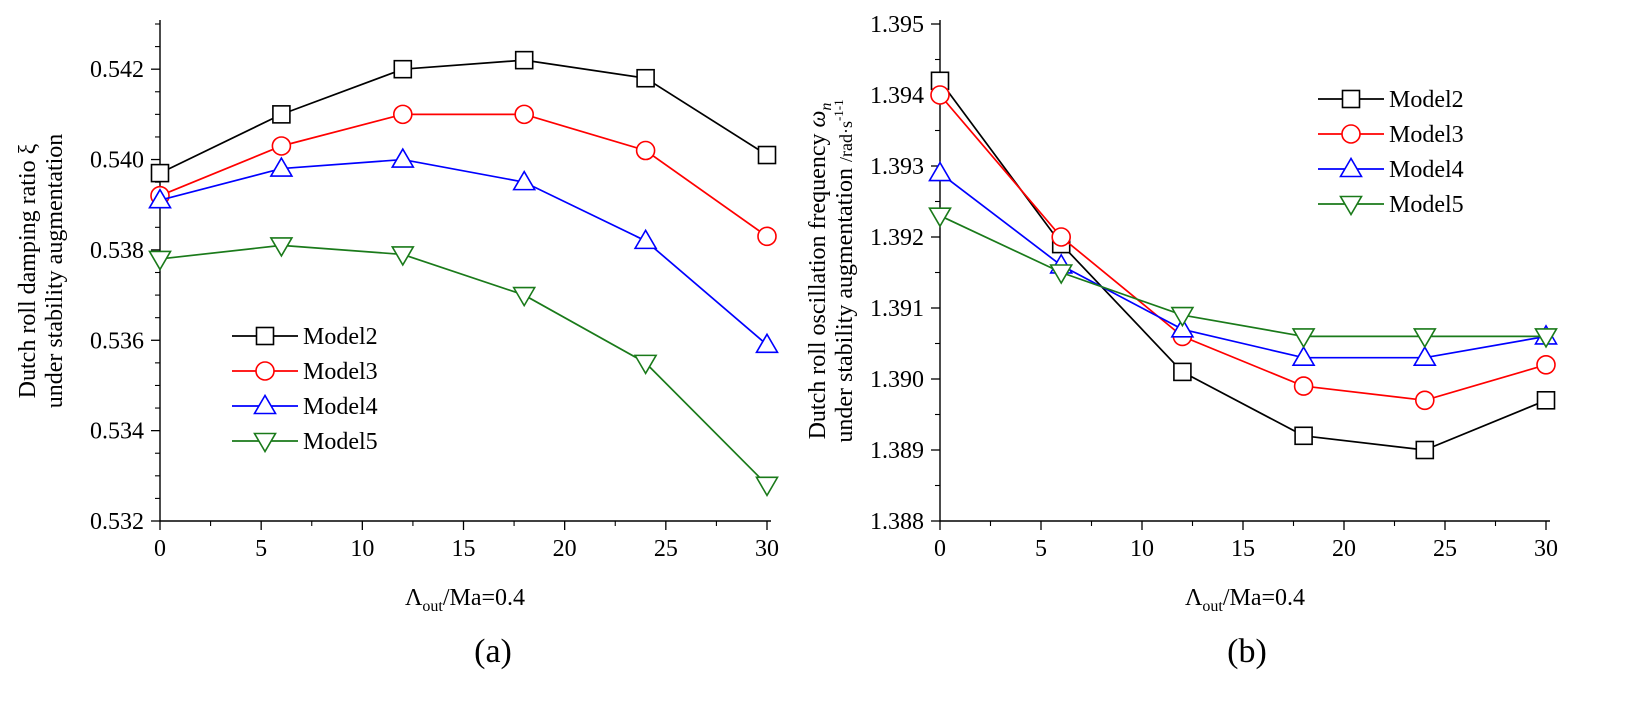 This screenshot has width=1645, height=706. Describe the element at coordinates (1247, 651) in the screenshot. I see `panel-label-b: (b)` at that location.